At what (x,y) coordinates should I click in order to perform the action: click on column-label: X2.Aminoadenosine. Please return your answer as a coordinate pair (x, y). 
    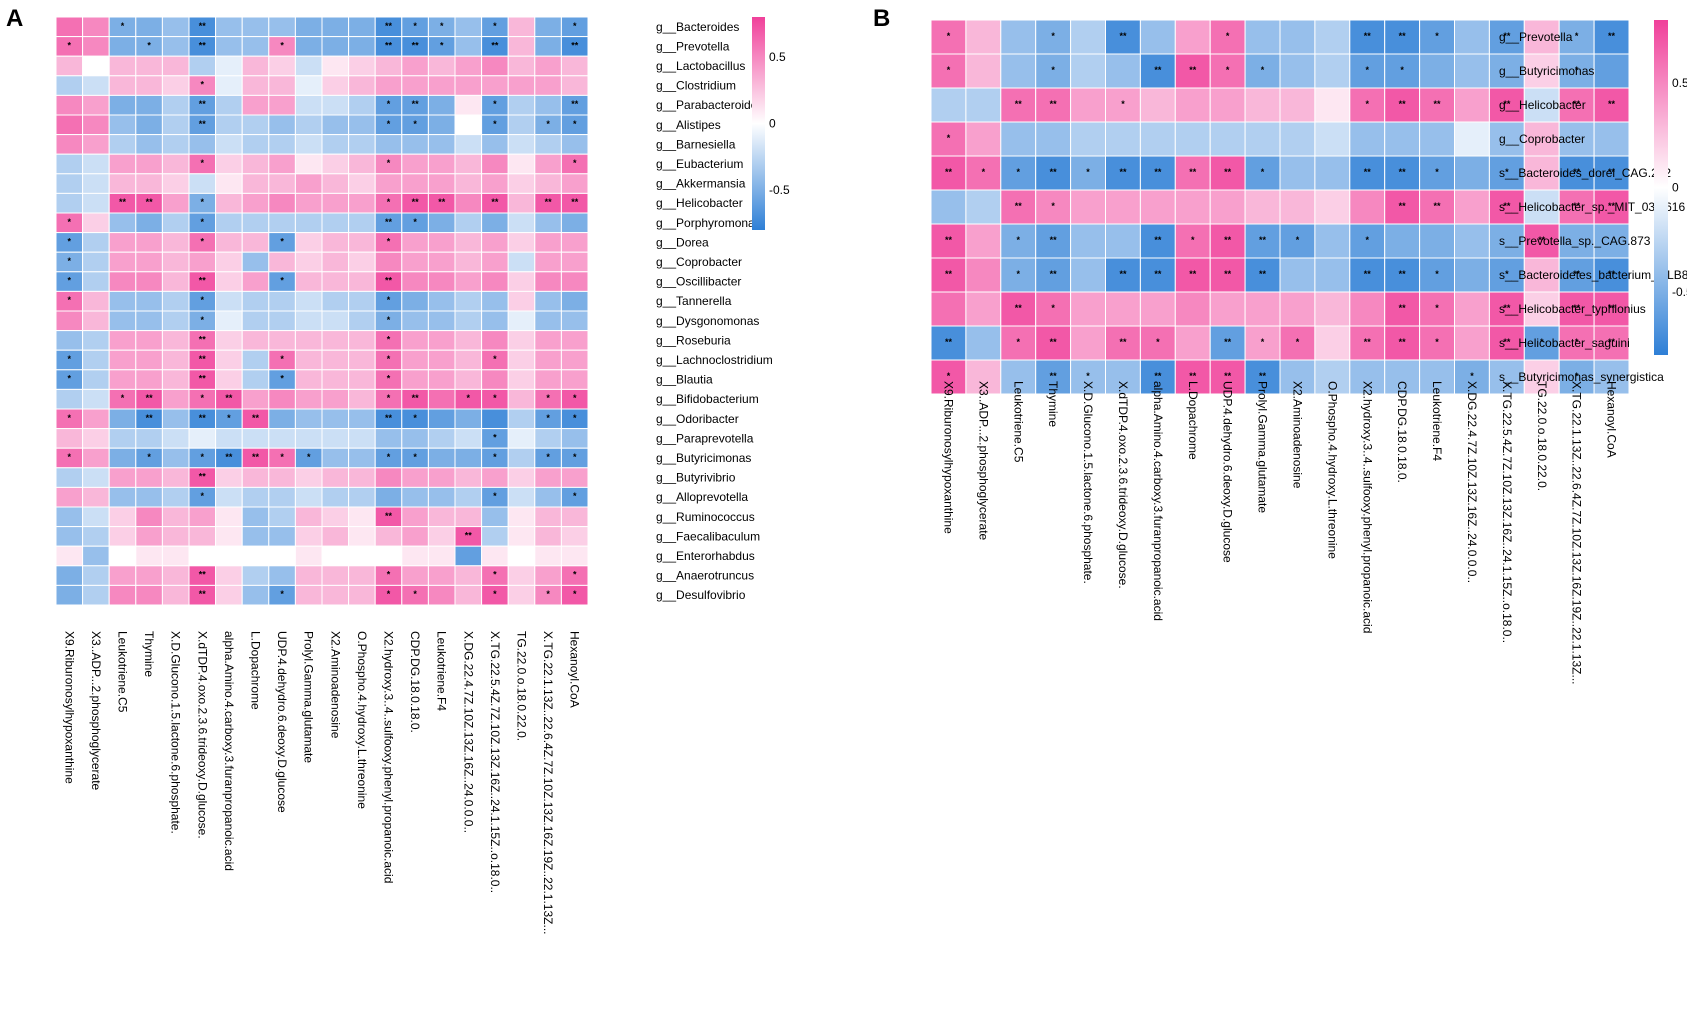
    Looking at the image, I should click on (1297, 435).